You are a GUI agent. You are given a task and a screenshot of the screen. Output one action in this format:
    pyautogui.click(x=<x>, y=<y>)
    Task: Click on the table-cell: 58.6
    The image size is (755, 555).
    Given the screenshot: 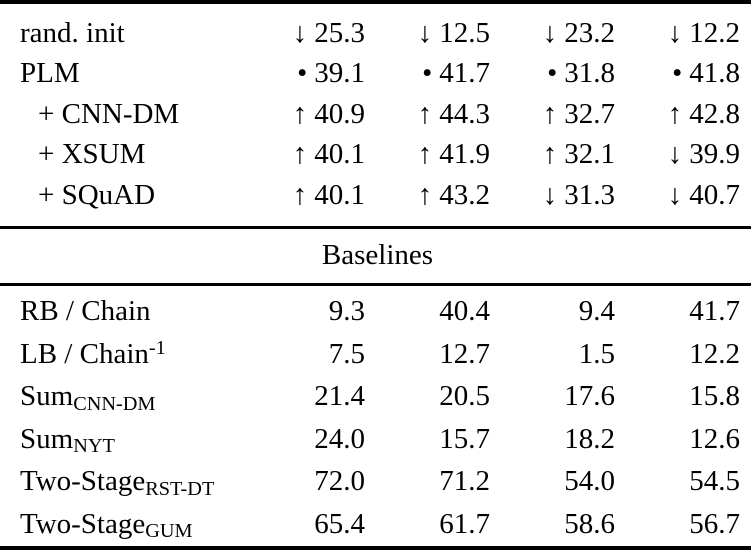 What is the action you would take?
    pyautogui.click(x=552, y=524)
    